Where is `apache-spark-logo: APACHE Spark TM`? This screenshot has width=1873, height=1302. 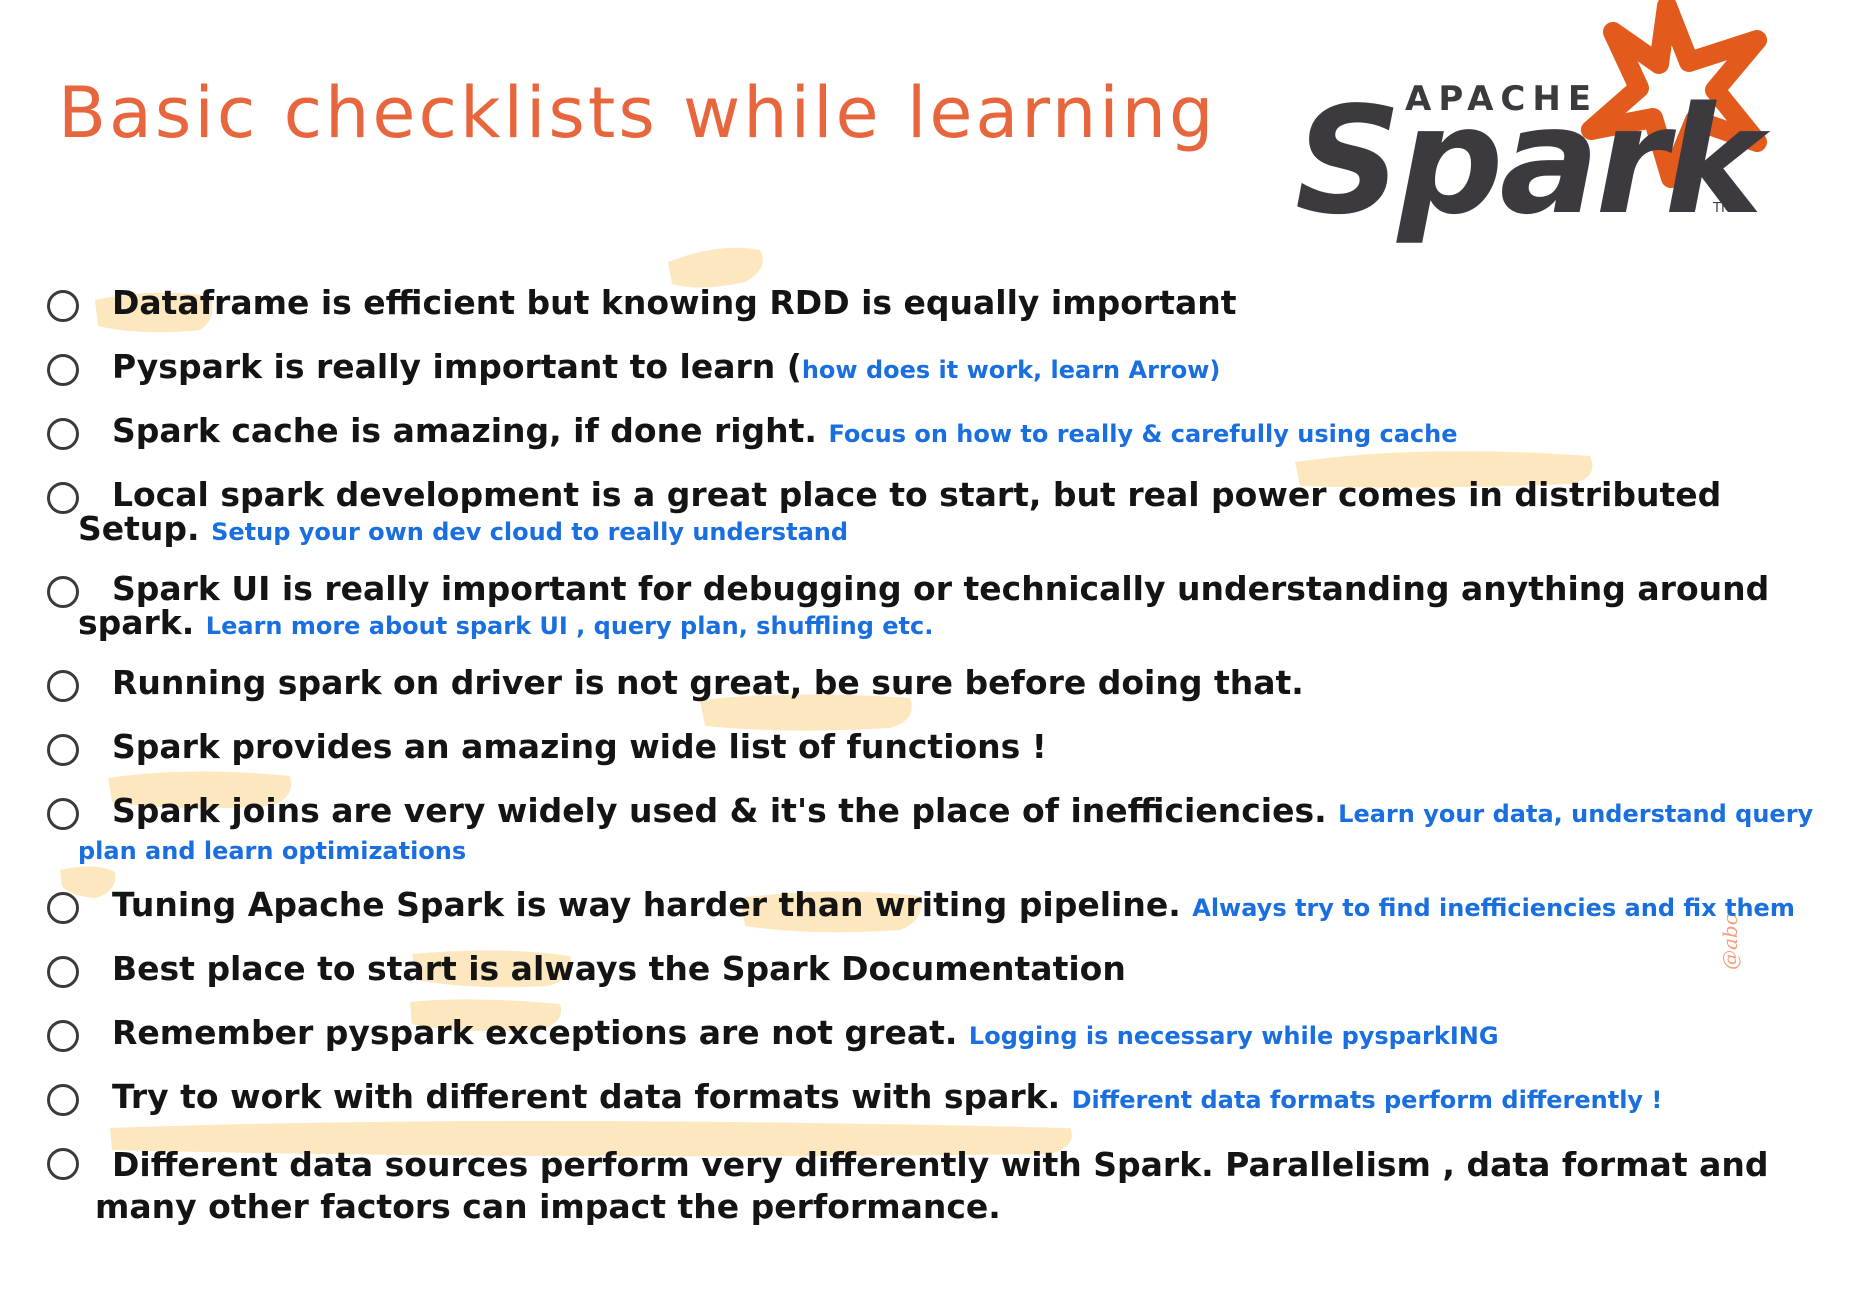 apache-spark-logo: APACHE Spark TM is located at coordinates (1534, 122).